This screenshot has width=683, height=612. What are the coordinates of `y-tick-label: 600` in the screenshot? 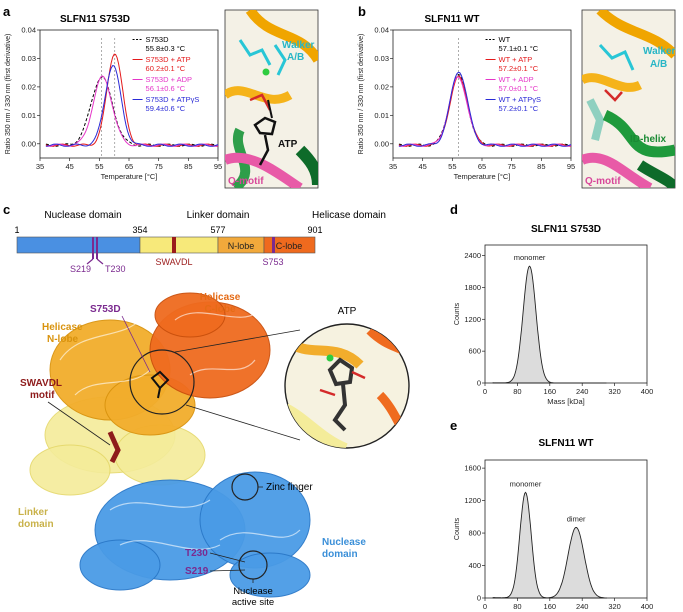 It's located at (474, 351).